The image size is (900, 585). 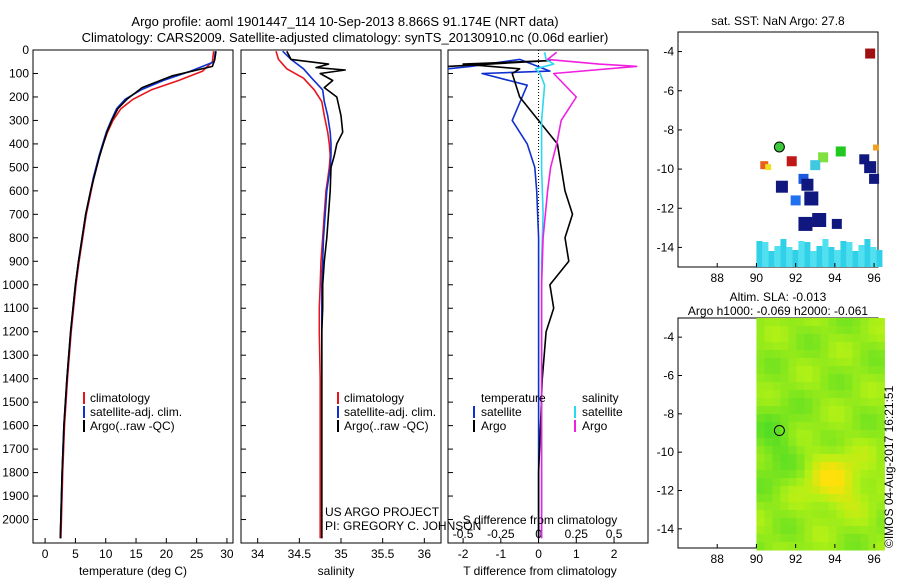 I want to click on x-tick-label: 25, so click(x=197, y=554).